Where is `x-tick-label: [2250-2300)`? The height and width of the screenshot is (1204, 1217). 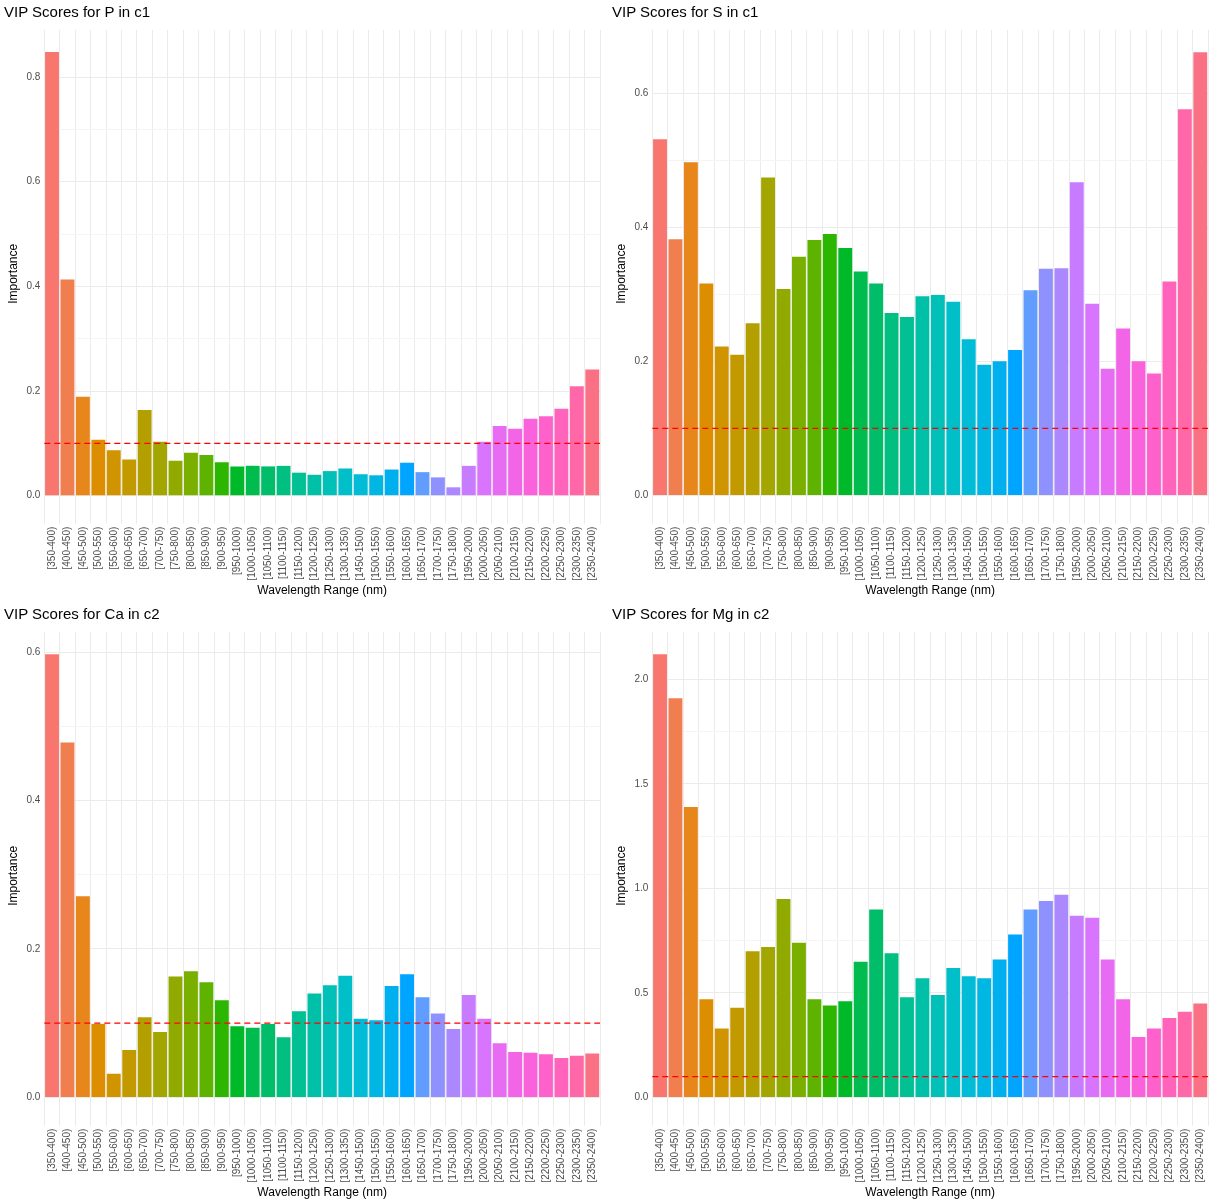
x-tick-label: [2250-2300) is located at coordinates (1169, 1155).